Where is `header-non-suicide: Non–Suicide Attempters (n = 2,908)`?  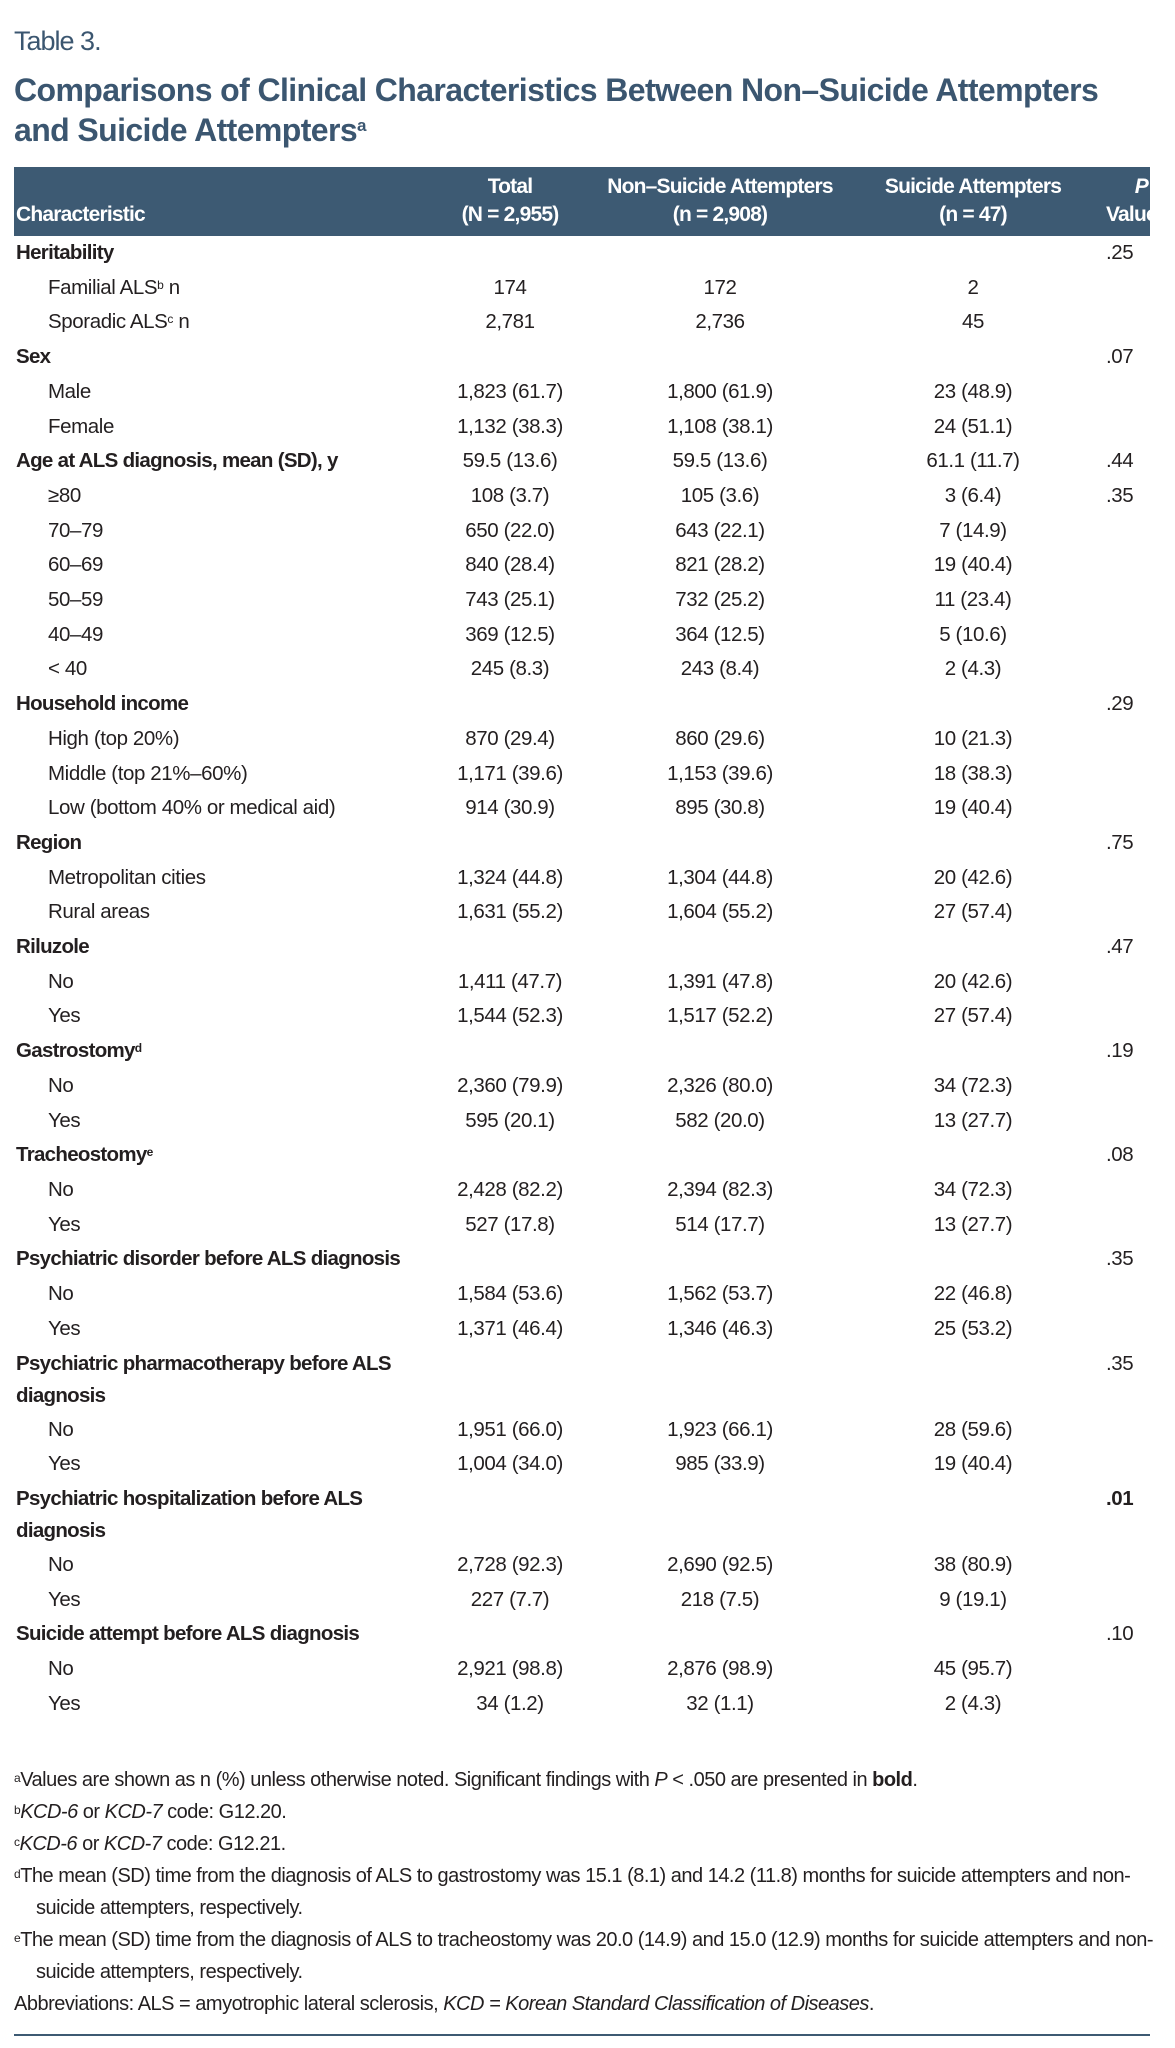
header-non-suicide: Non–Suicide Attempters (n = 2,908) is located at coordinates (720, 201).